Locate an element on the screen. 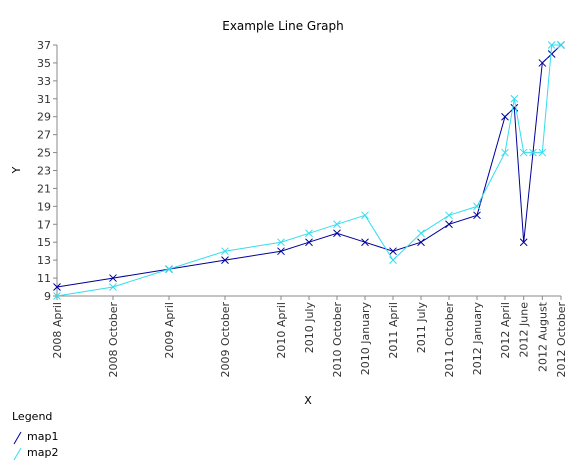 This screenshot has height=470, width=565. x-tick-label: 2012 January is located at coordinates (477, 339).